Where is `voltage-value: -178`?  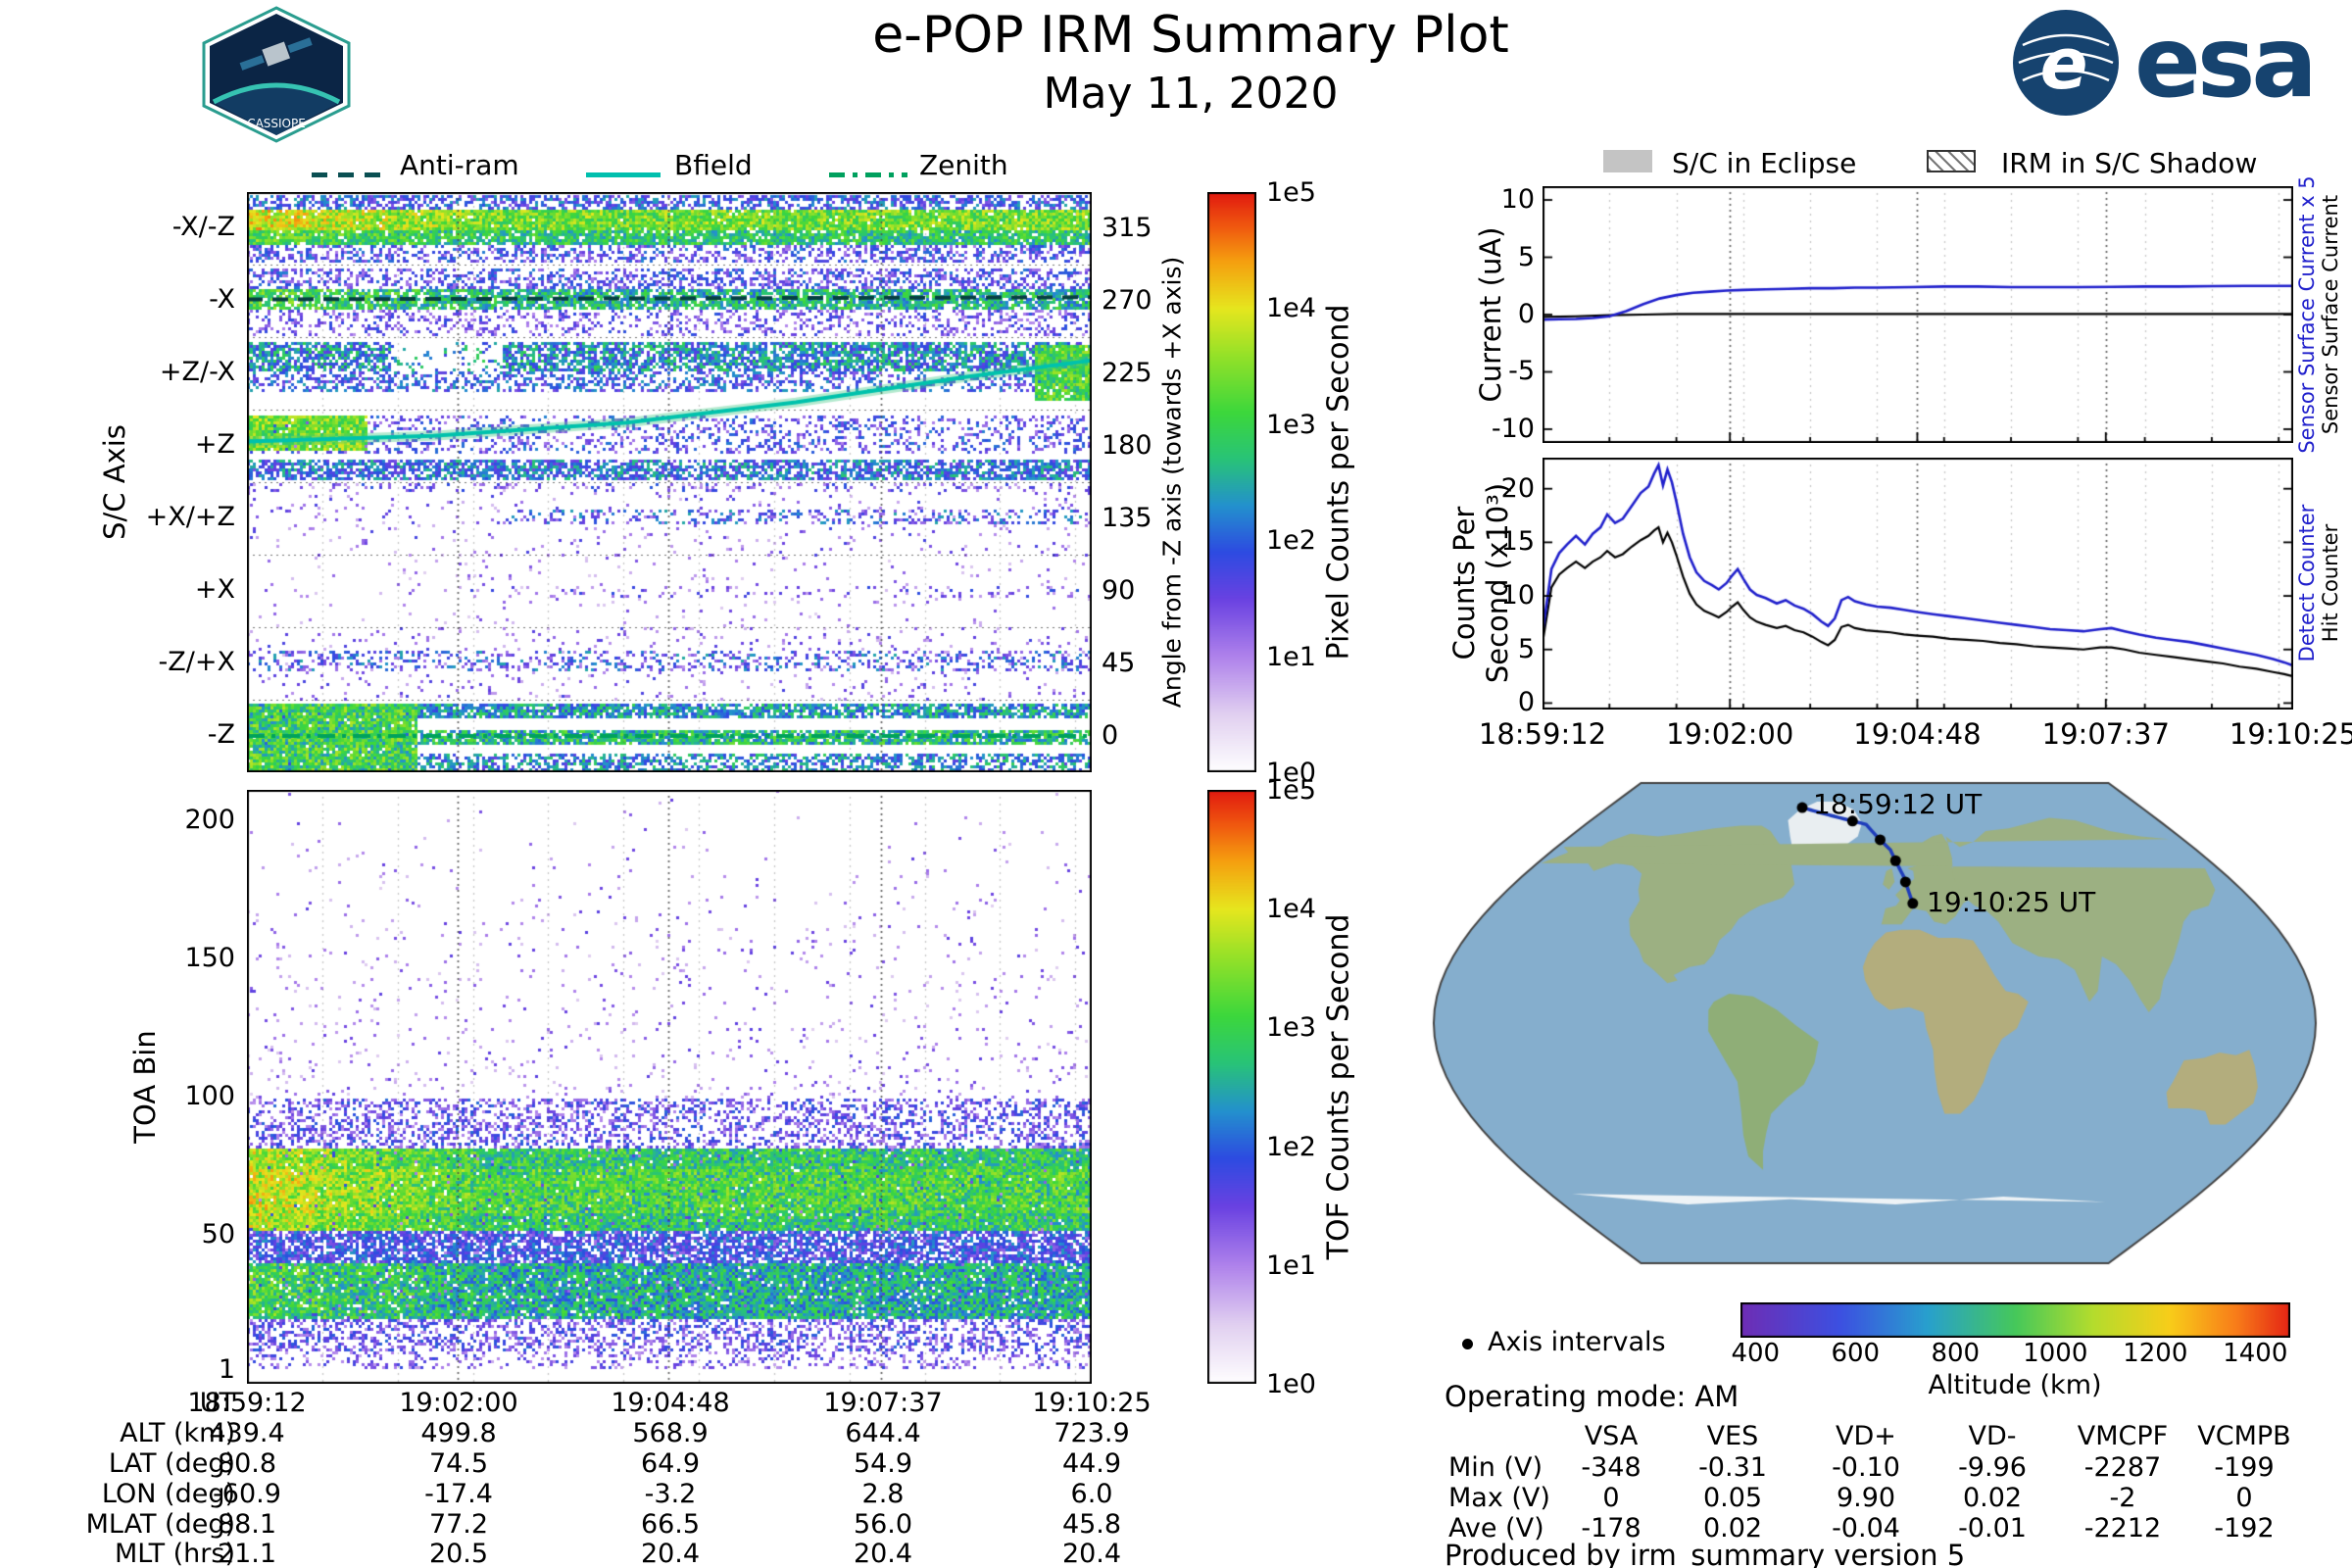 voltage-value: -178 is located at coordinates (1611, 1528).